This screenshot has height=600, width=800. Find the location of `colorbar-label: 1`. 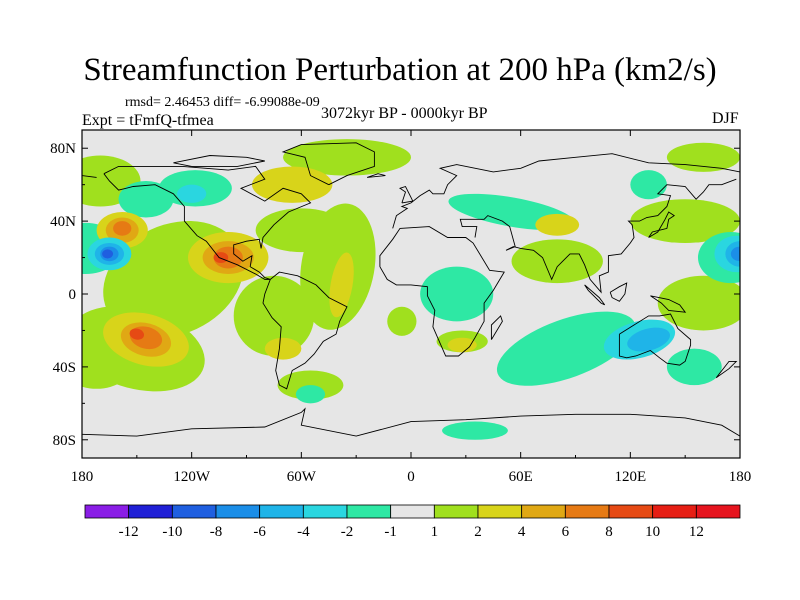

colorbar-label: 1 is located at coordinates (435, 532).